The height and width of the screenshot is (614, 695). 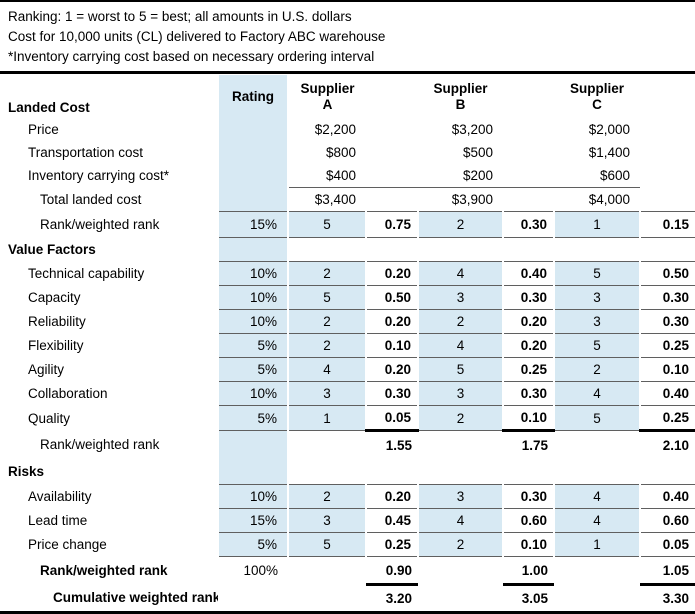 What do you see at coordinates (528, 418) in the screenshot?
I see `factor-weighted-b: 0.10` at bounding box center [528, 418].